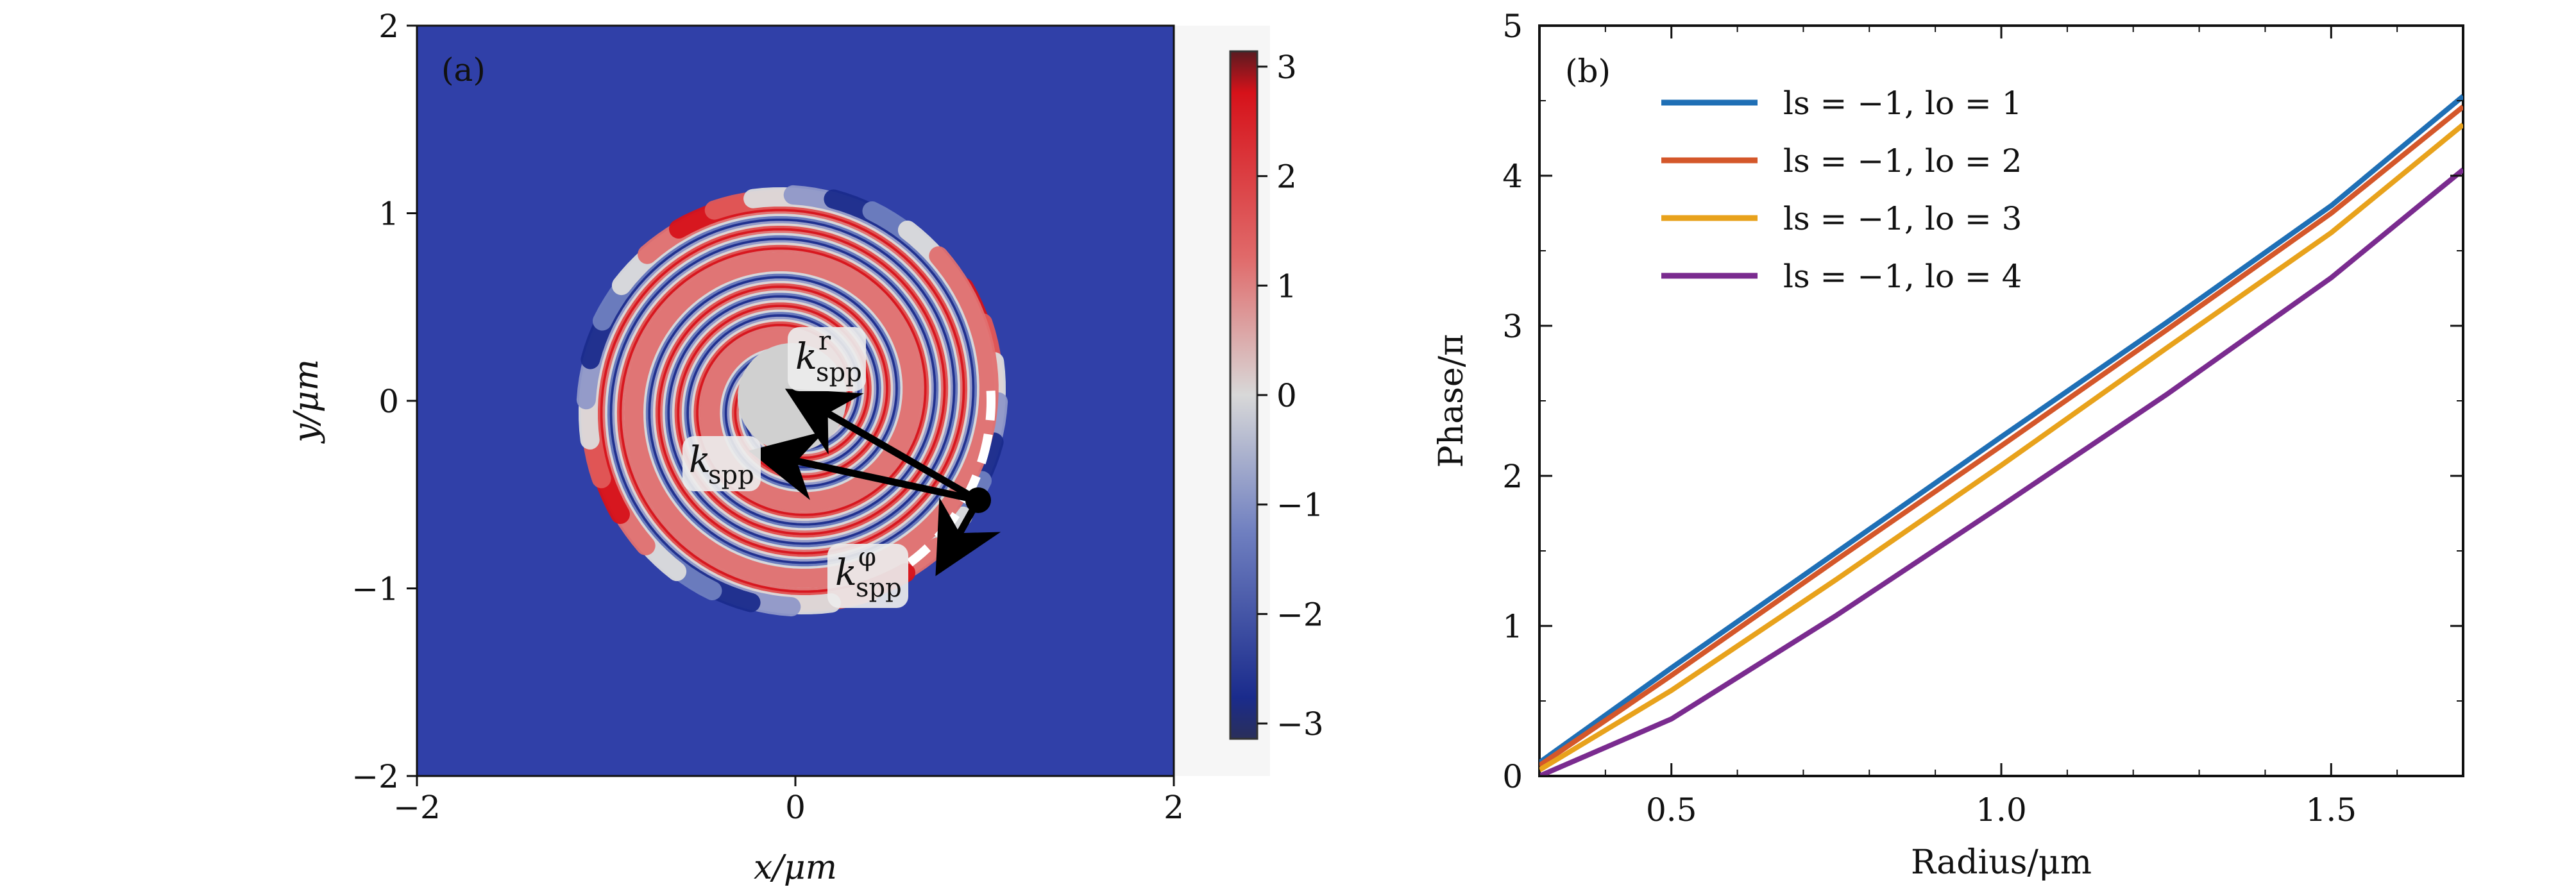 This screenshot has height=894, width=2576. What do you see at coordinates (417, 807) in the screenshot?
I see `panel-a-xtick-label: −2` at bounding box center [417, 807].